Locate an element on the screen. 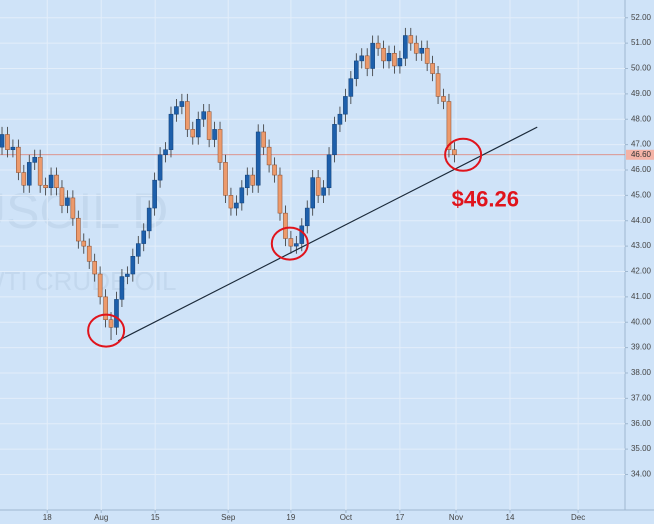 This screenshot has width=654, height=524. price-annotation: $46.26 is located at coordinates (485, 198).